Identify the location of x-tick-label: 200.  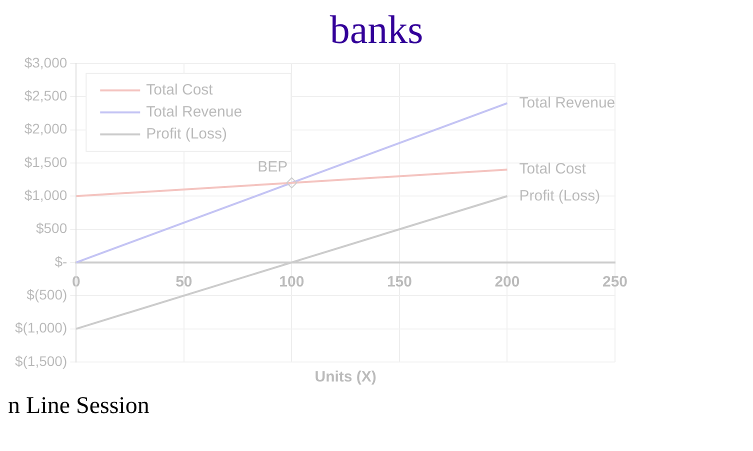
(507, 282).